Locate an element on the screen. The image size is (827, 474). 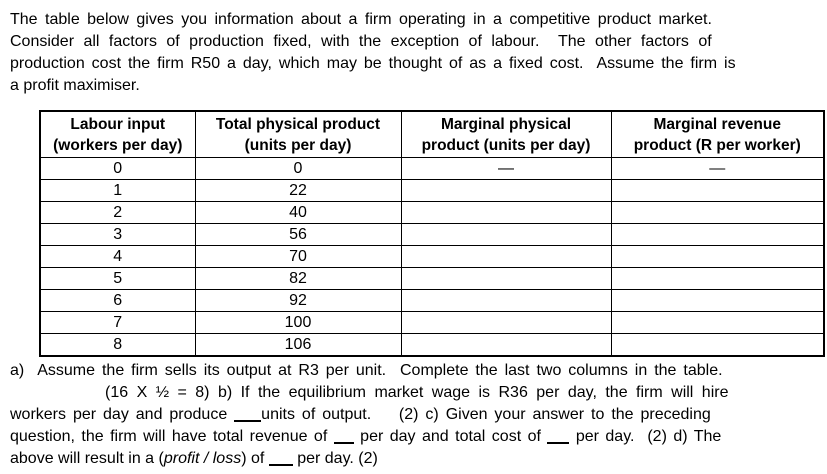
table-row: 7 100 is located at coordinates (432, 322).